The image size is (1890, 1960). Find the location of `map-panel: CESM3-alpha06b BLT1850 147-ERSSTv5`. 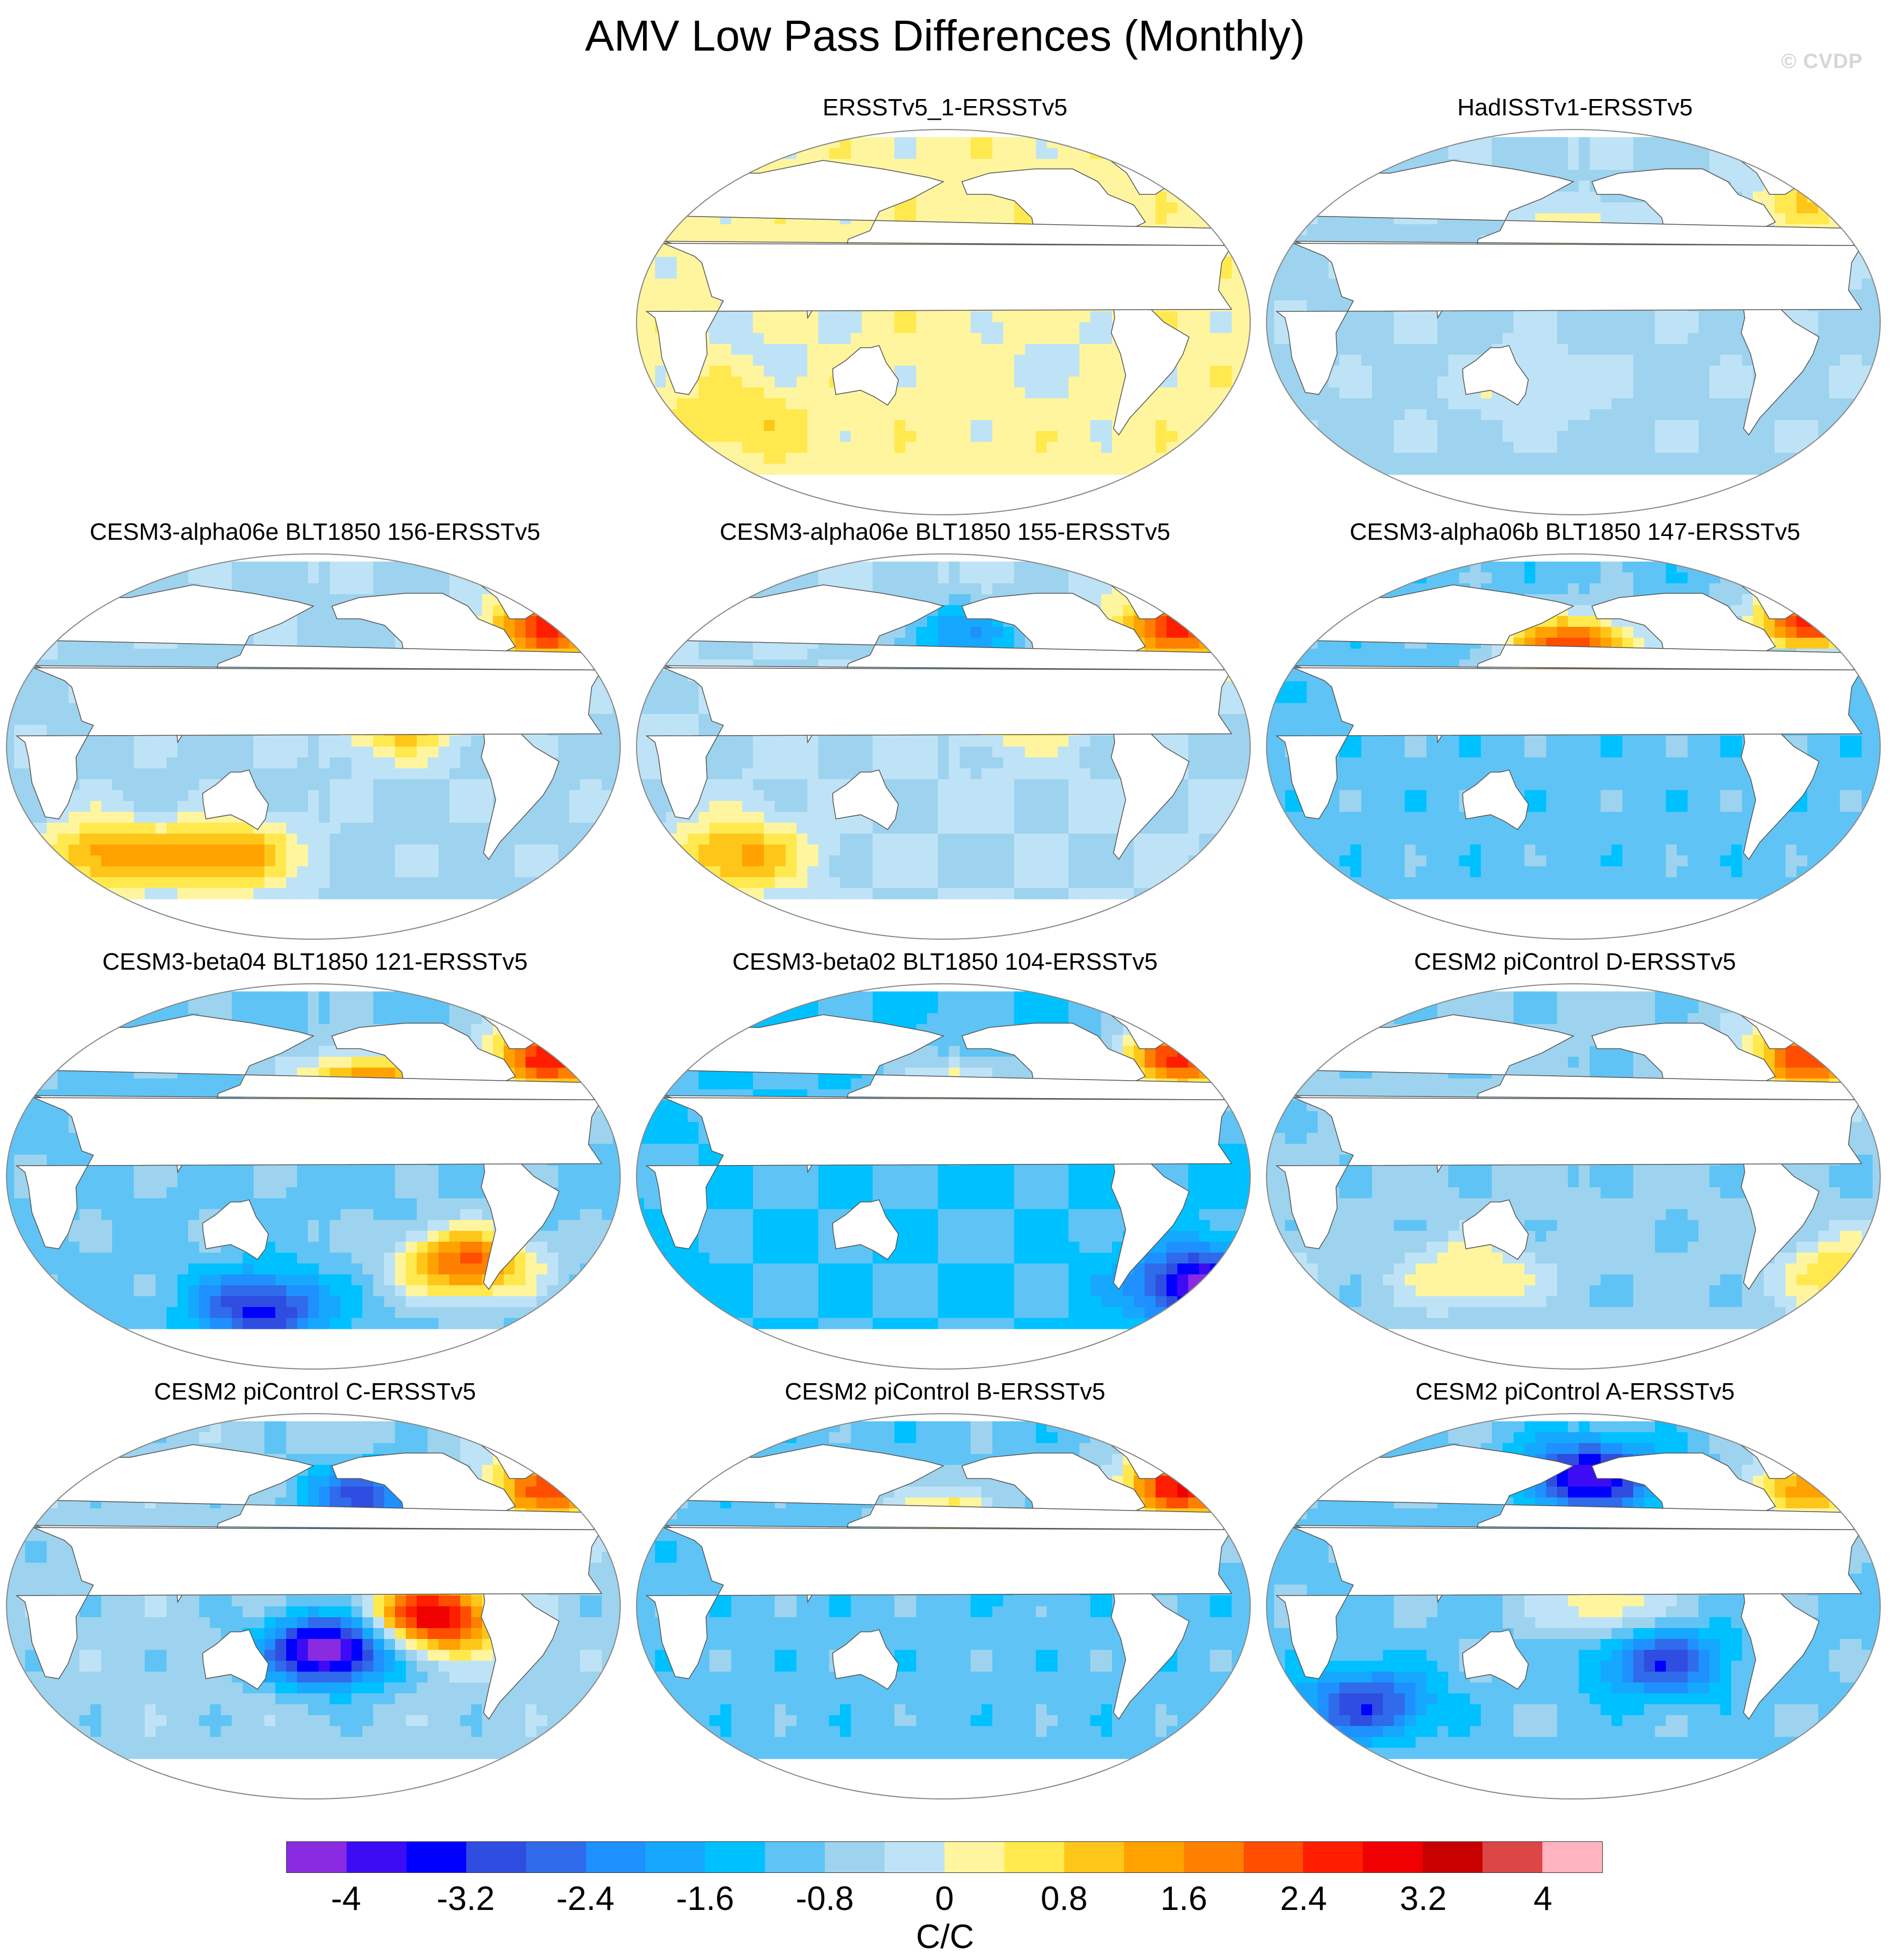

map-panel: CESM3-alpha06b BLT1850 147-ERSSTv5 is located at coordinates (1575, 732).